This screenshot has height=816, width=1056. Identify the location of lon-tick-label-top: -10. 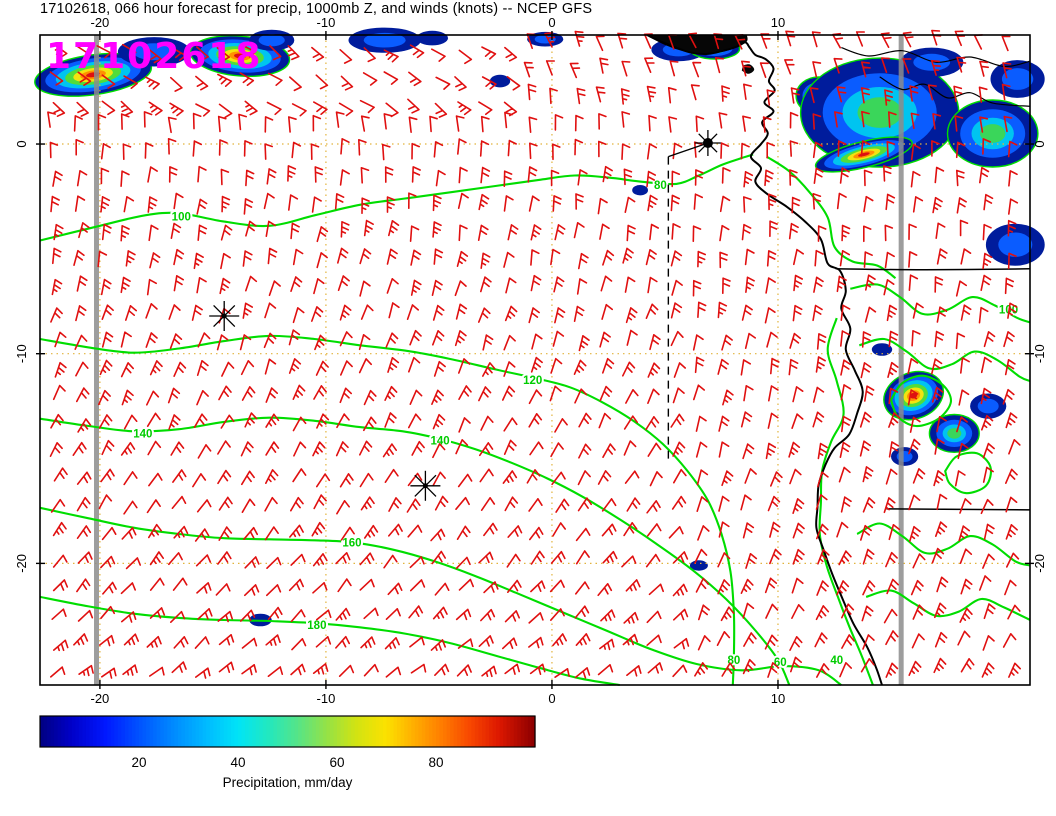
(326, 22).